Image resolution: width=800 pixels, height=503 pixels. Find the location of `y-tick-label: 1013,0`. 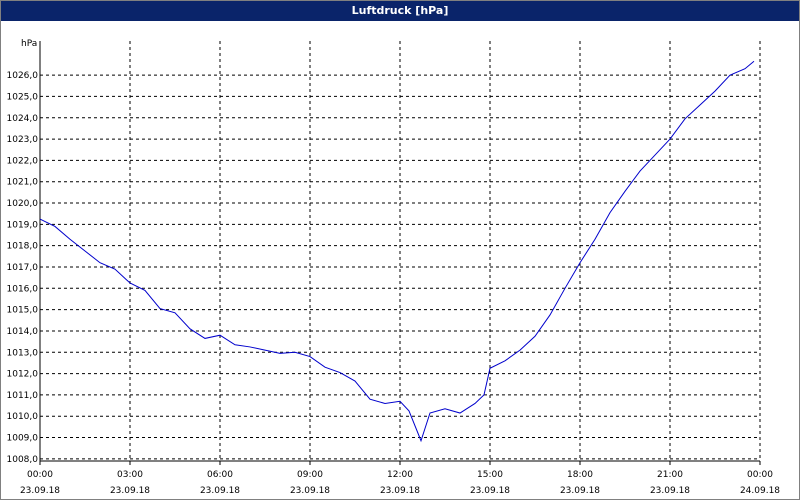

y-tick-label: 1013,0 is located at coordinates (23, 353).